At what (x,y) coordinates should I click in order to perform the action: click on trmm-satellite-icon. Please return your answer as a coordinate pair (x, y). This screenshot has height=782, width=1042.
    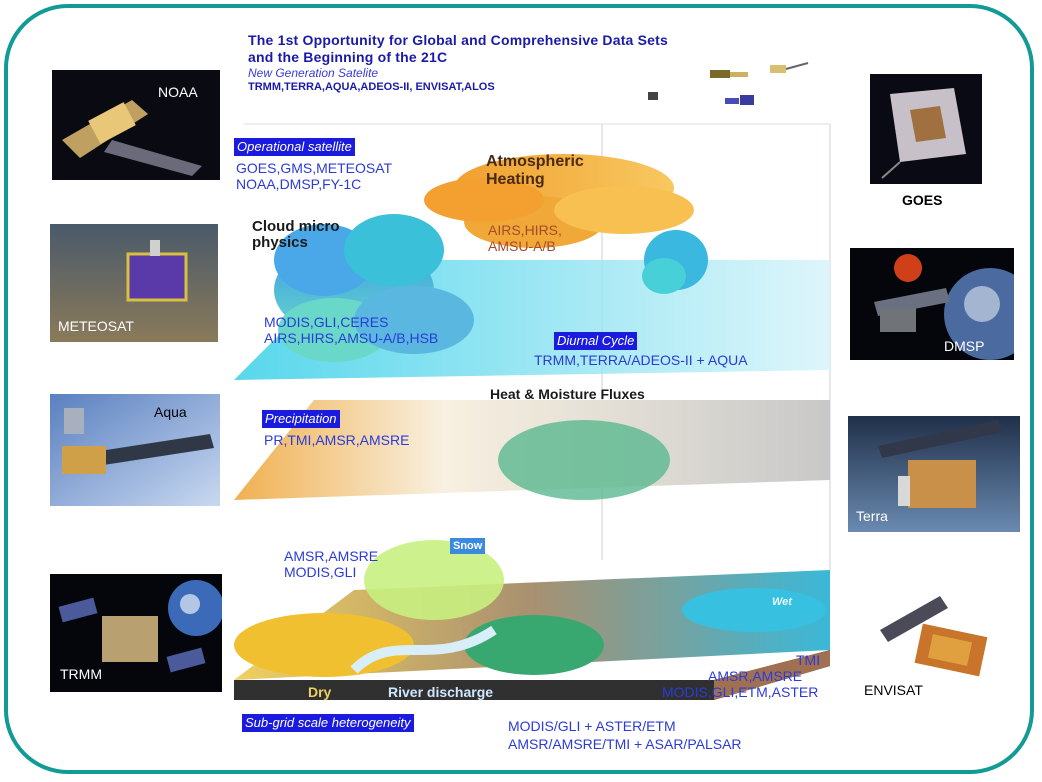
    Looking at the image, I should click on (136, 633).